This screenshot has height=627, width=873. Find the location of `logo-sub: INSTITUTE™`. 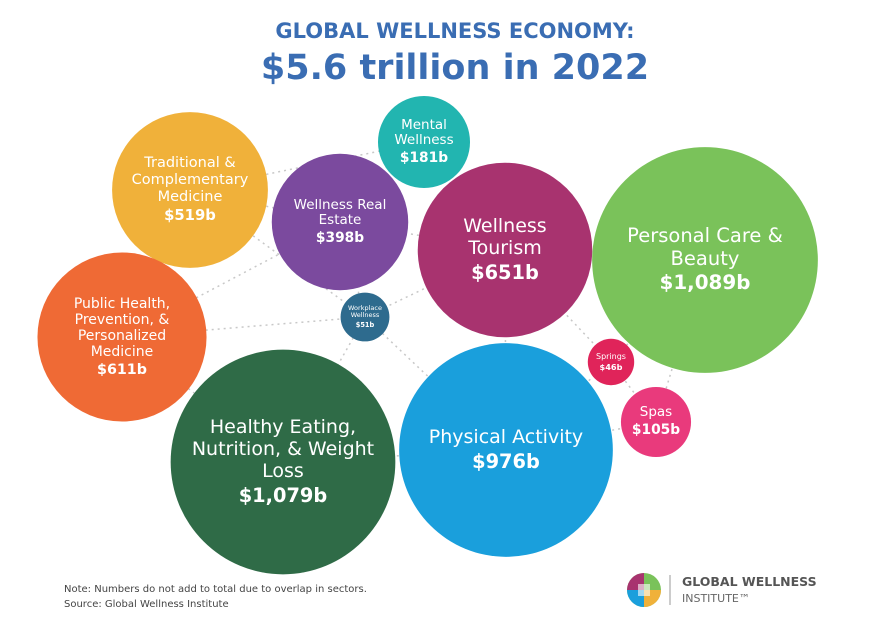

logo-sub: INSTITUTE™ is located at coordinates (716, 598).